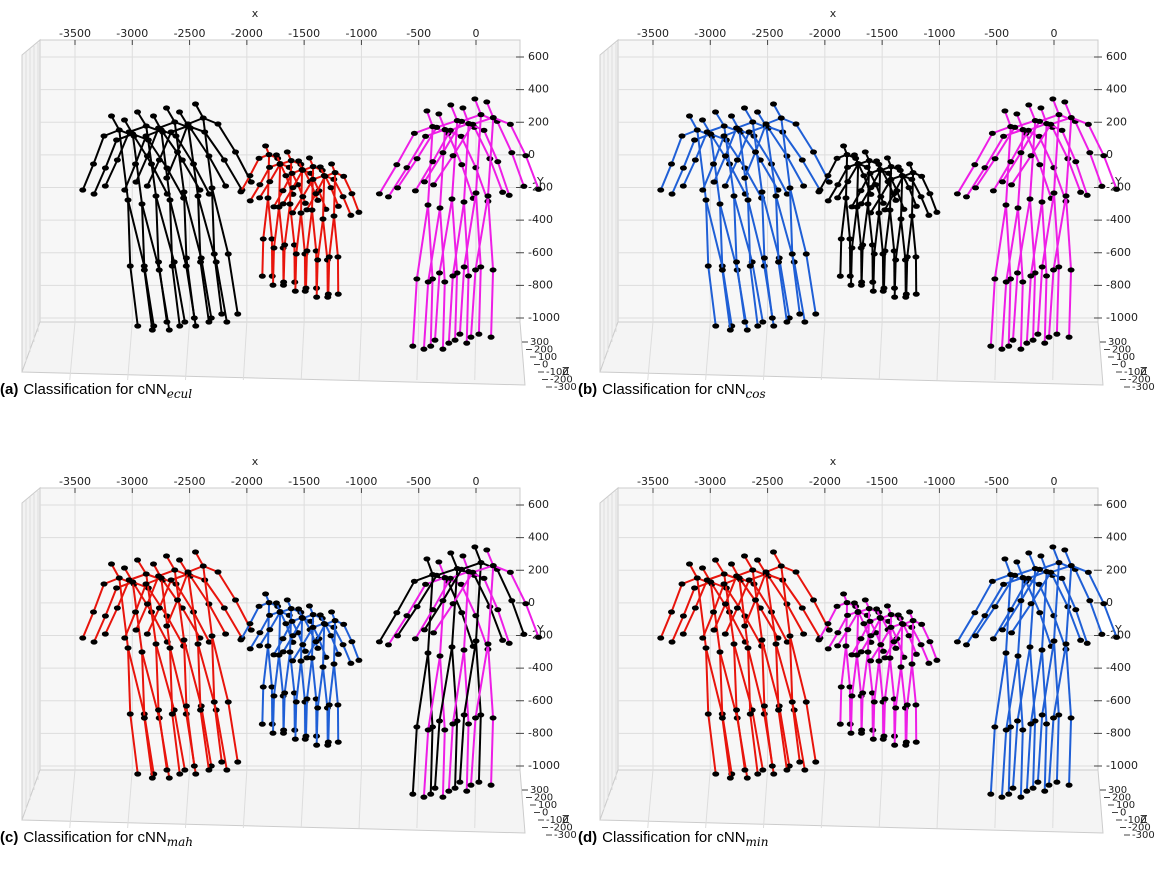 The width and height of the screenshot is (1158, 881). I want to click on caption-label: (d), so click(587, 837).